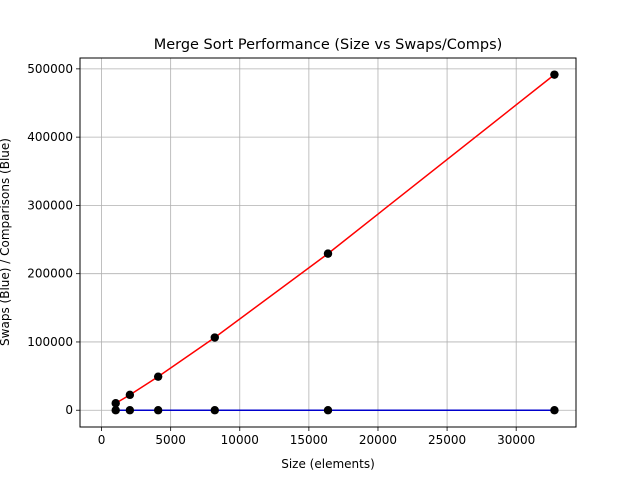 Image resolution: width=640 pixels, height=480 pixels. Describe the element at coordinates (50, 274) in the screenshot. I see `y-tick-label: 200000` at that location.